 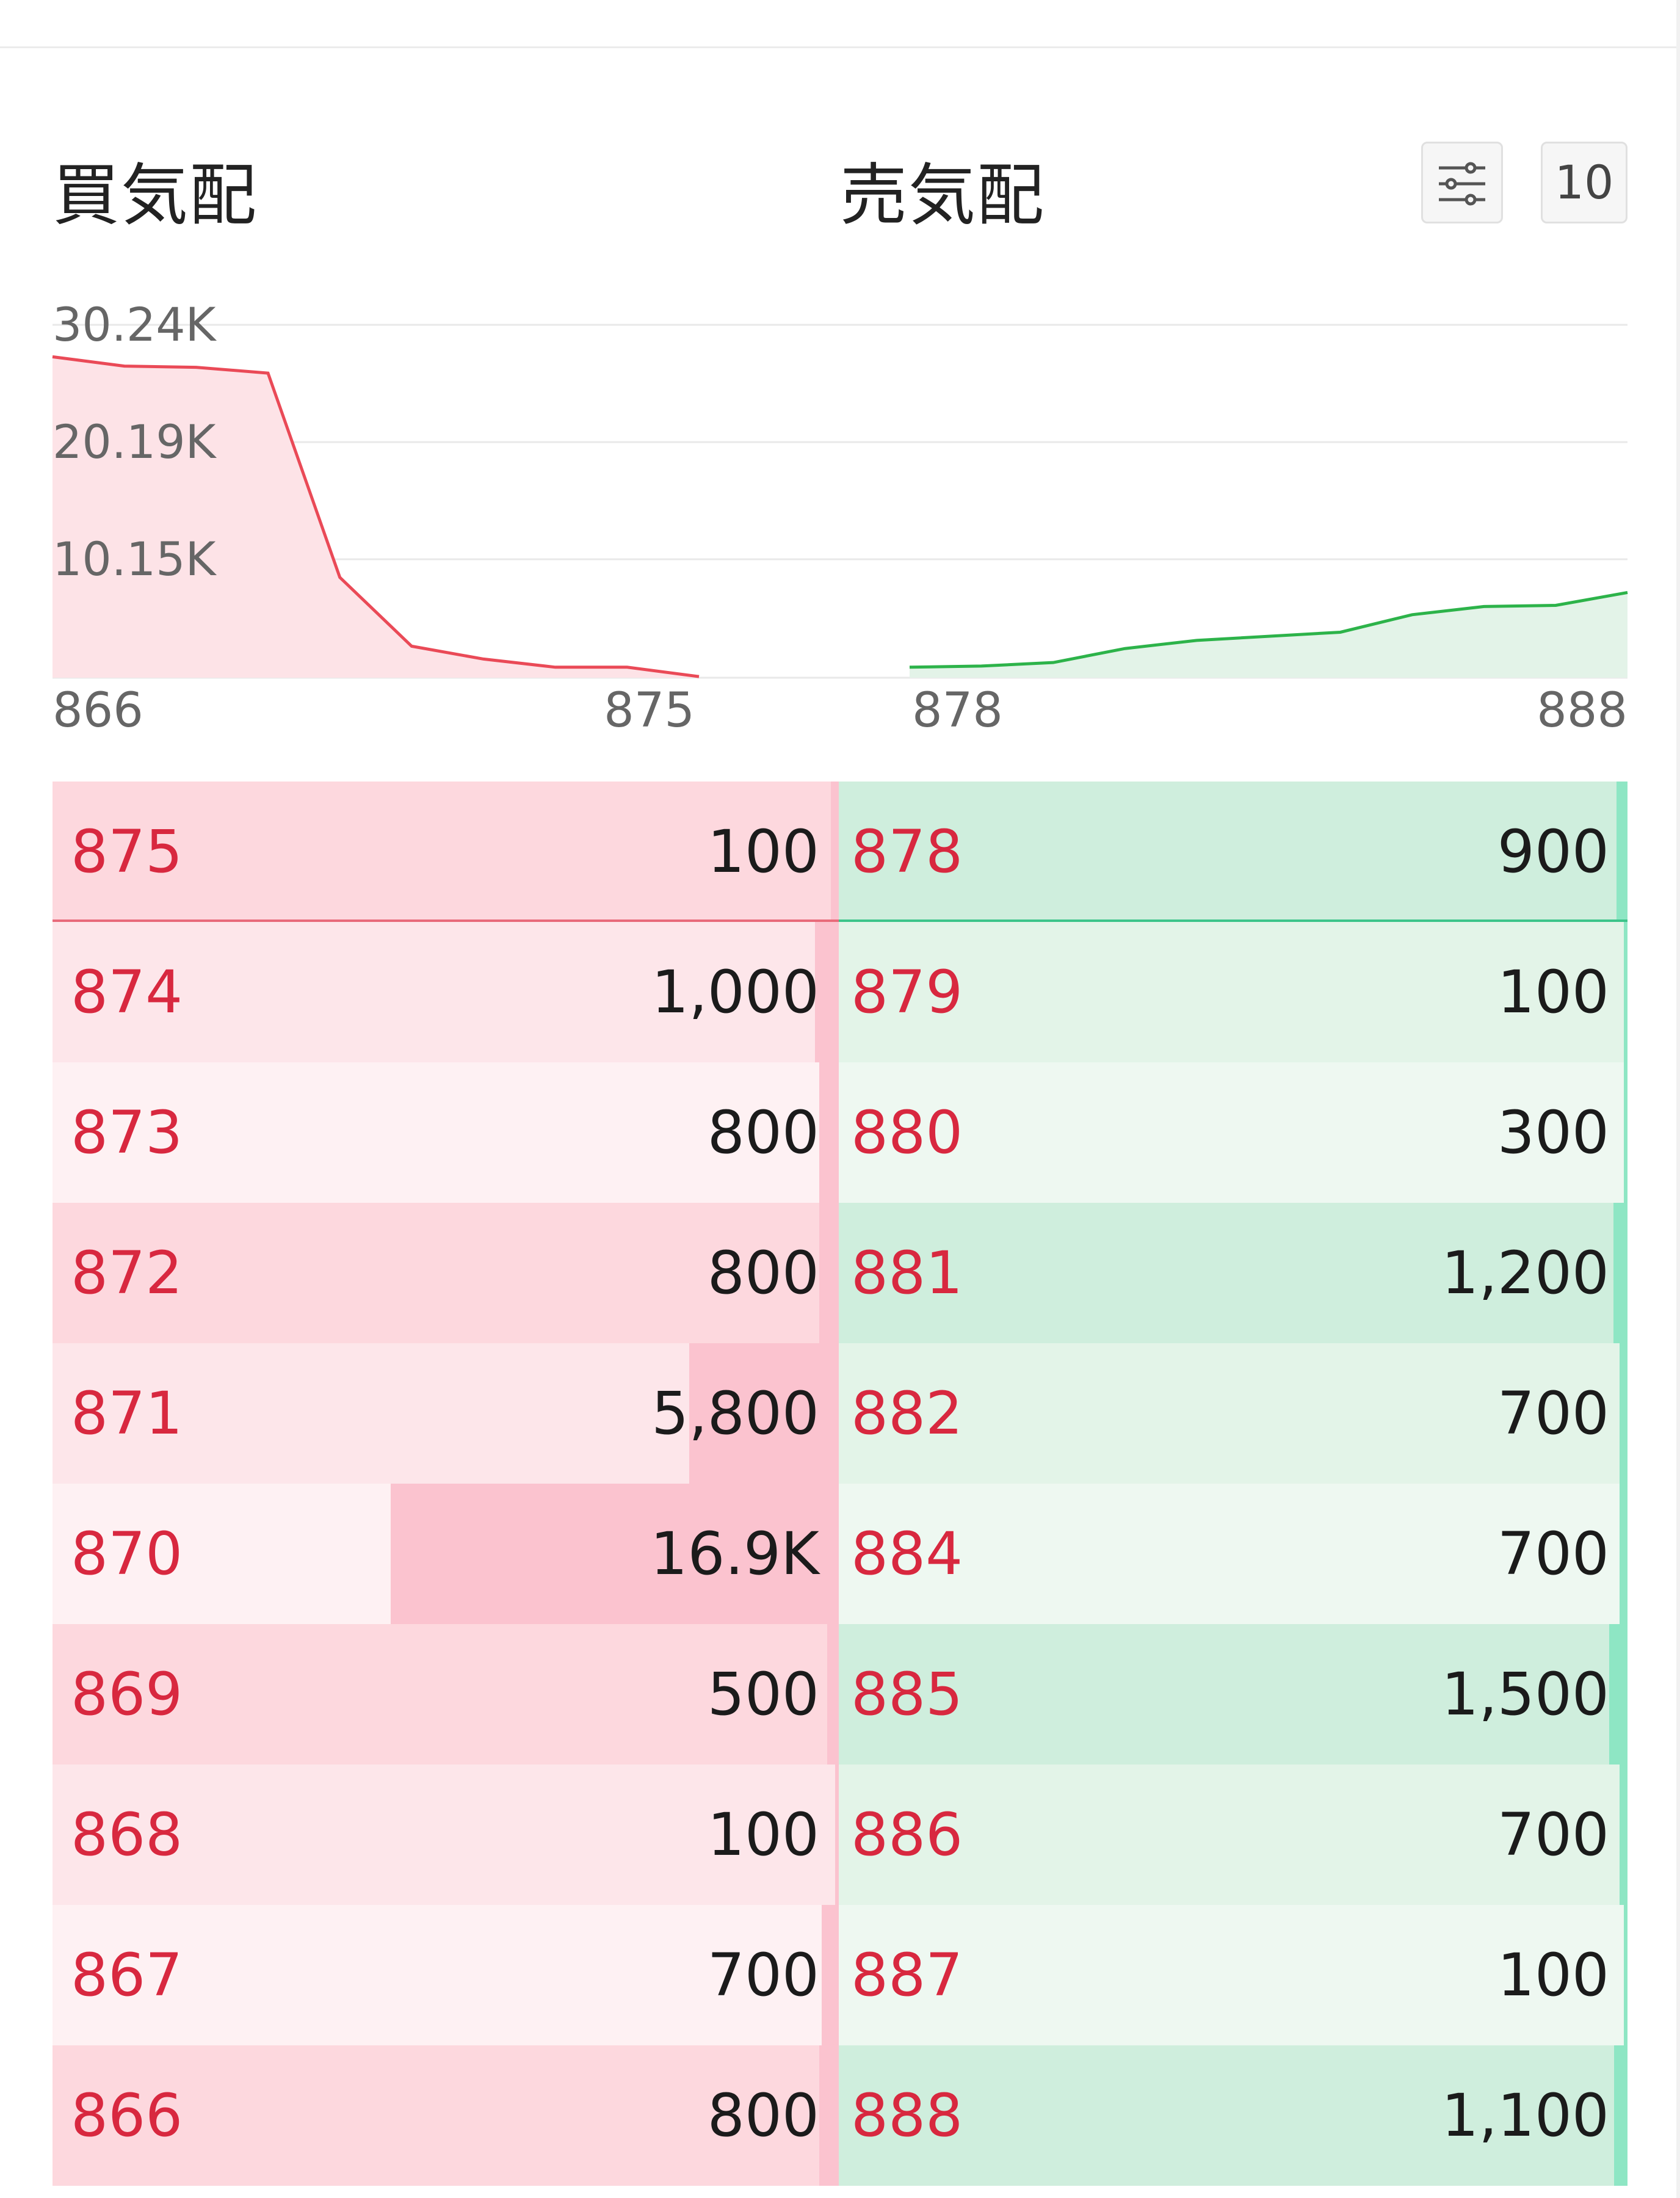 I want to click on x-tick-label: 875, so click(x=649, y=710).